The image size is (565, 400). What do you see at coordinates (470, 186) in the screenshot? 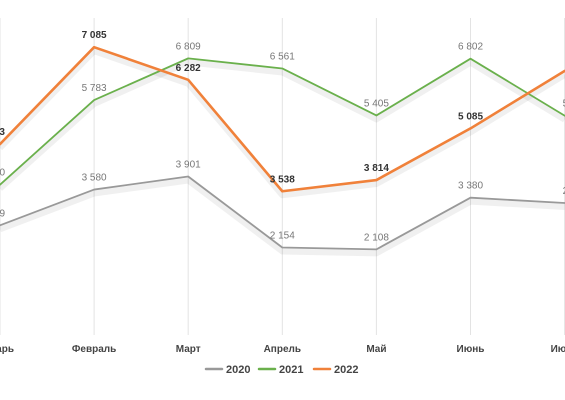
I see `data-label-2020-6: 3 380` at bounding box center [470, 186].